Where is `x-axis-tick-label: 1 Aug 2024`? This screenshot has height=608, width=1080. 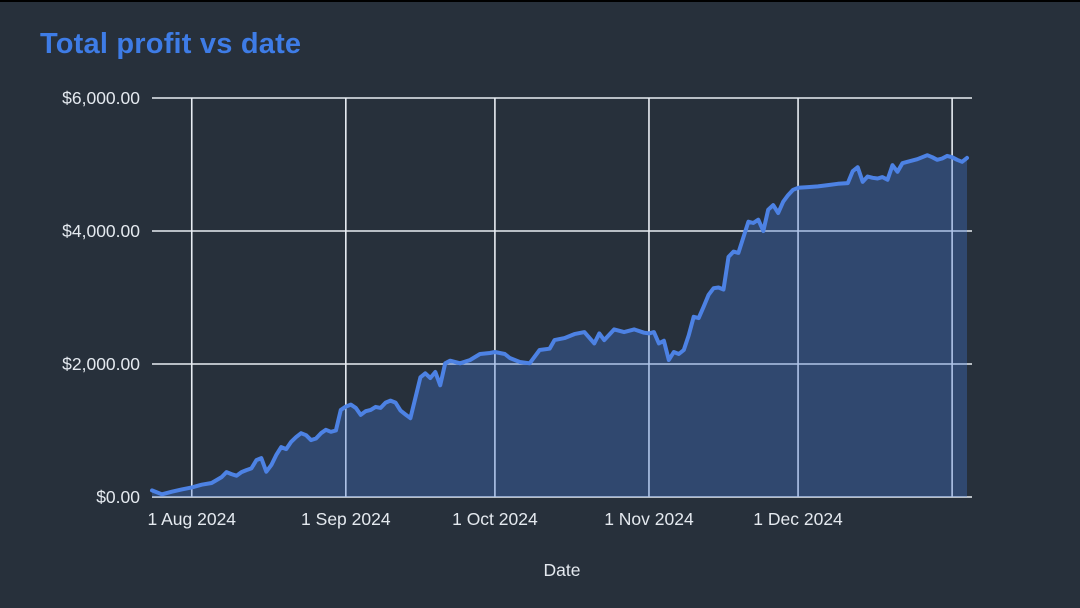
x-axis-tick-label: 1 Aug 2024 is located at coordinates (192, 519).